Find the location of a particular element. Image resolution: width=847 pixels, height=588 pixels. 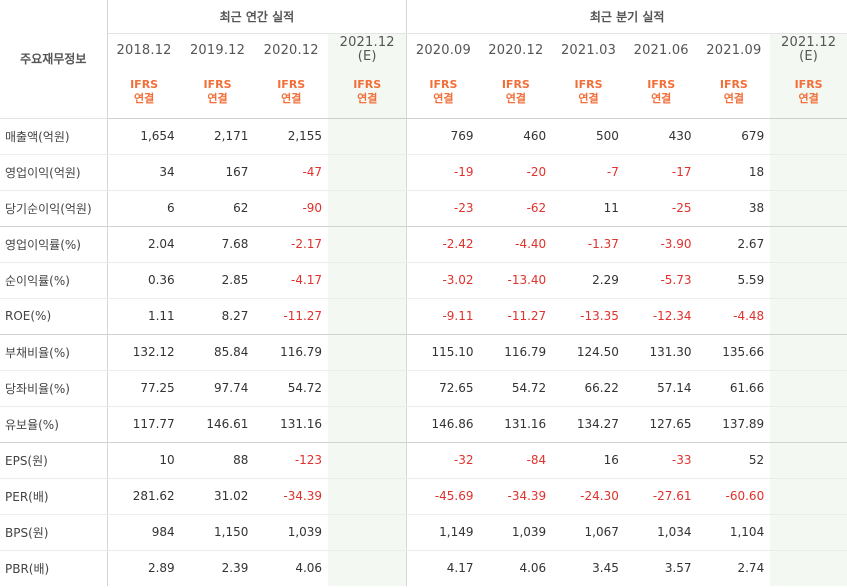

metric-value: 10 is located at coordinates (144, 460).